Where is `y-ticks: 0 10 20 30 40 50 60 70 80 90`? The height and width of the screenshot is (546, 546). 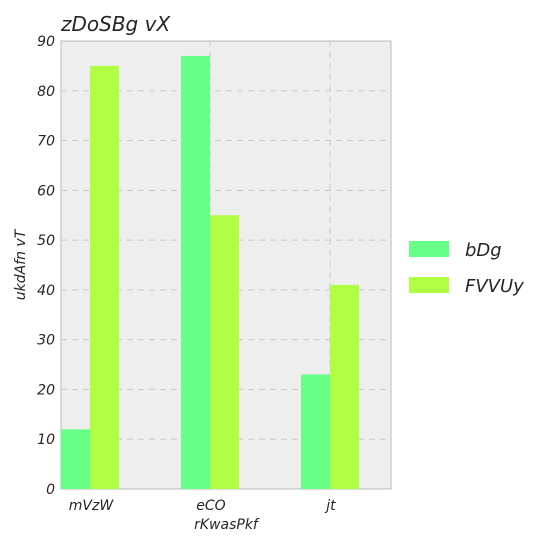
y-ticks: 0 10 20 30 40 50 60 70 80 90 is located at coordinates (46, 266).